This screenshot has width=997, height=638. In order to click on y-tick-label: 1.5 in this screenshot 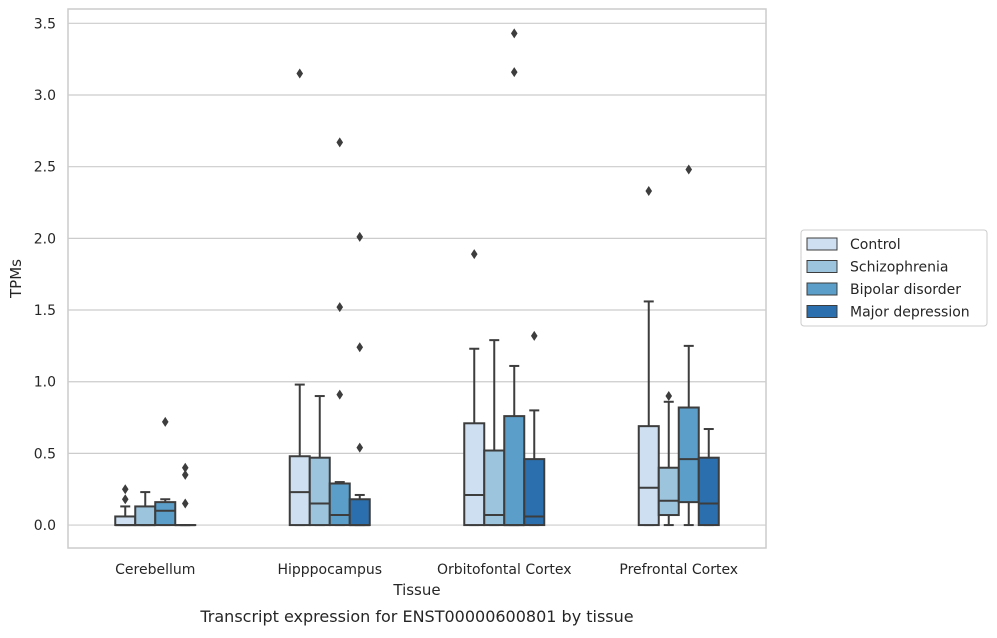, I will do `click(45, 311)`.